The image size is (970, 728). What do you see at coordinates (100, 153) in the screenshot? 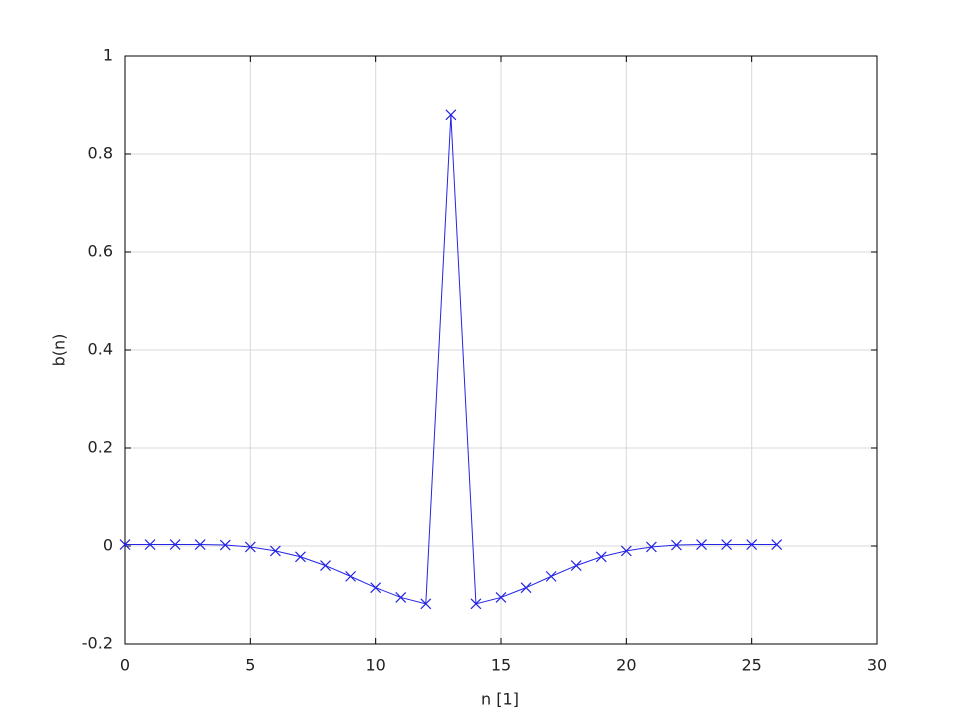
I see `y-tick-label: 0.8` at bounding box center [100, 153].